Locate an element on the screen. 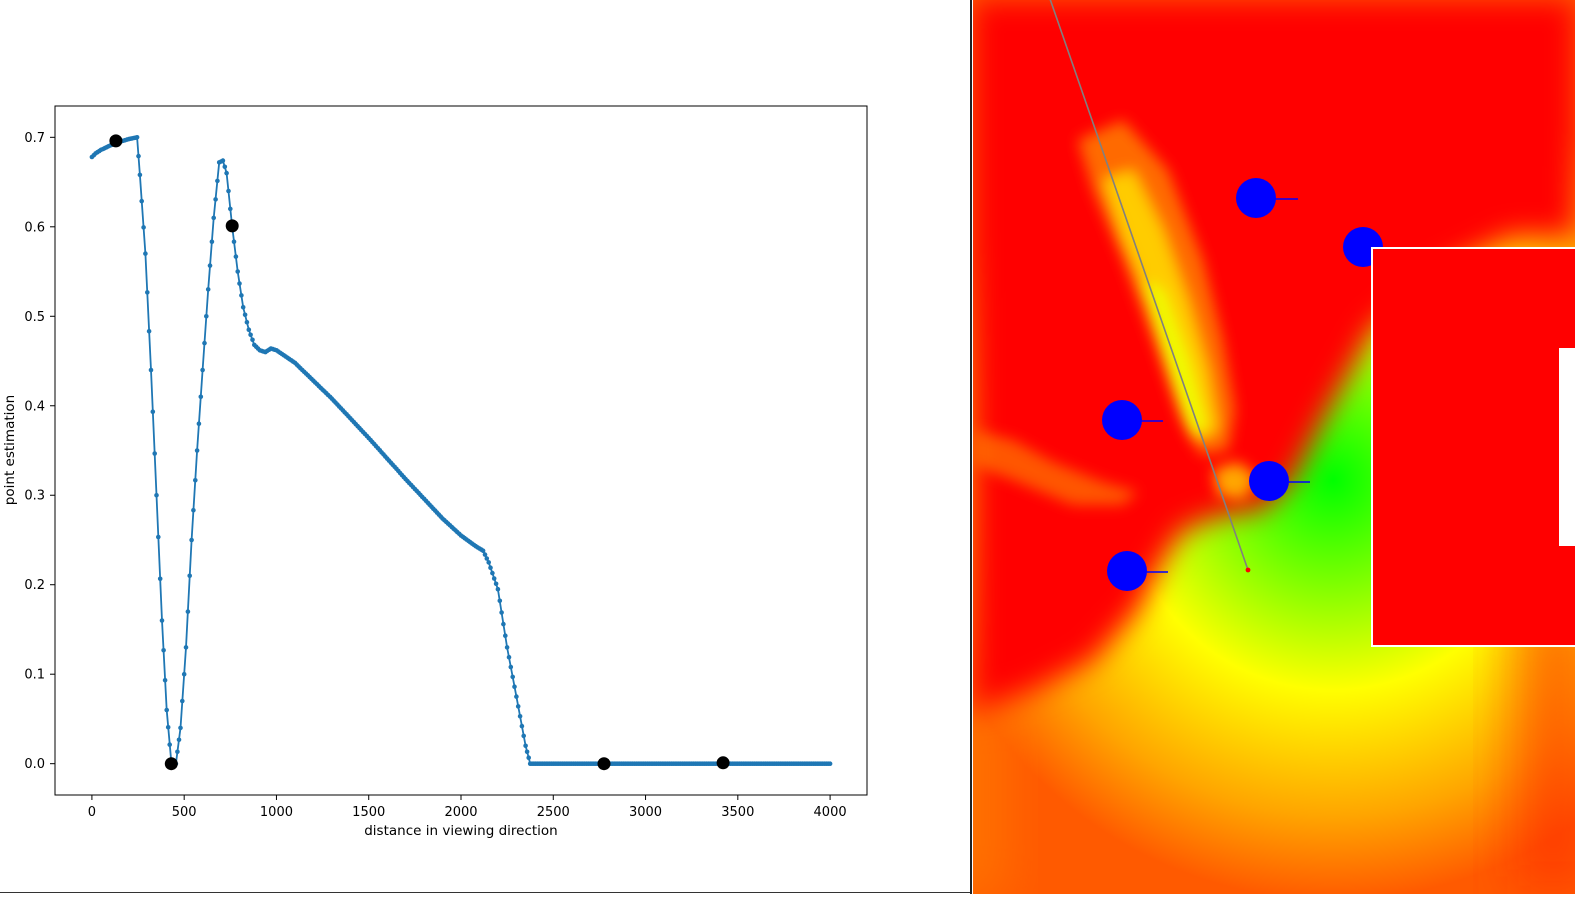 The image size is (1575, 899). viewing-ray is located at coordinates (1149, 285).